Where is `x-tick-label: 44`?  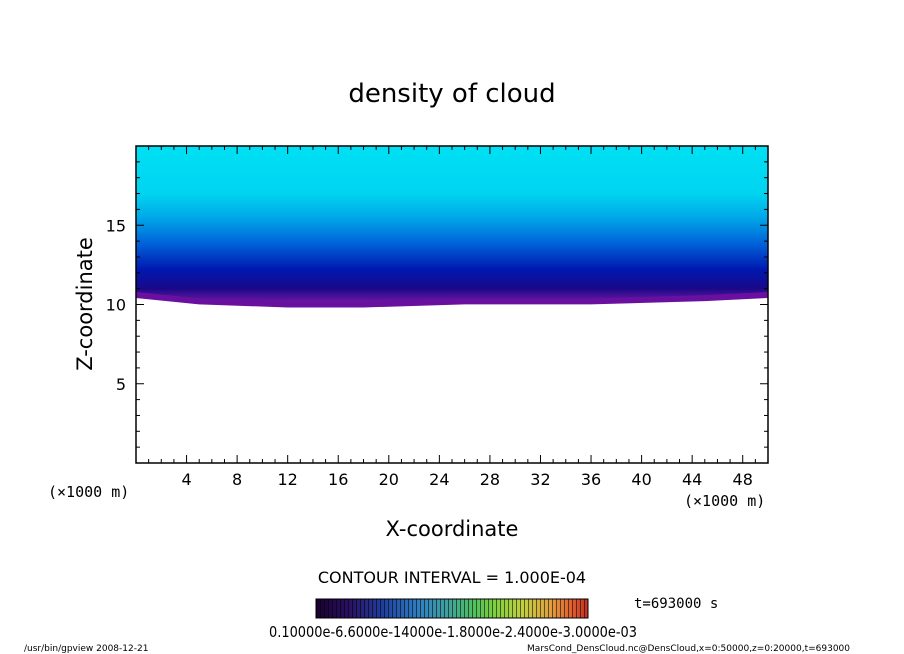 x-tick-label: 44 is located at coordinates (692, 479).